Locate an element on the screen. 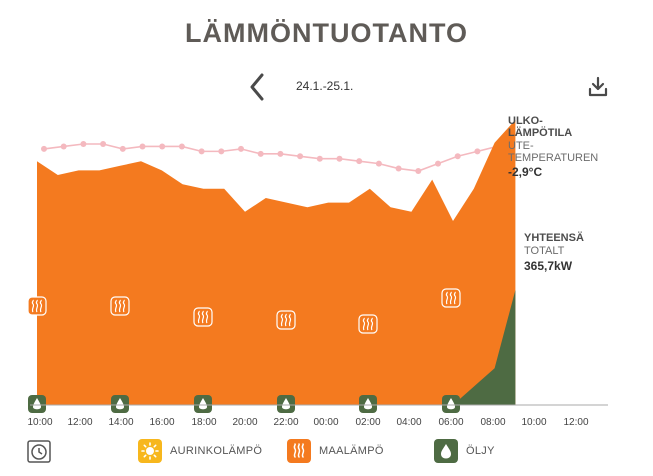  download-icon is located at coordinates (598, 87).